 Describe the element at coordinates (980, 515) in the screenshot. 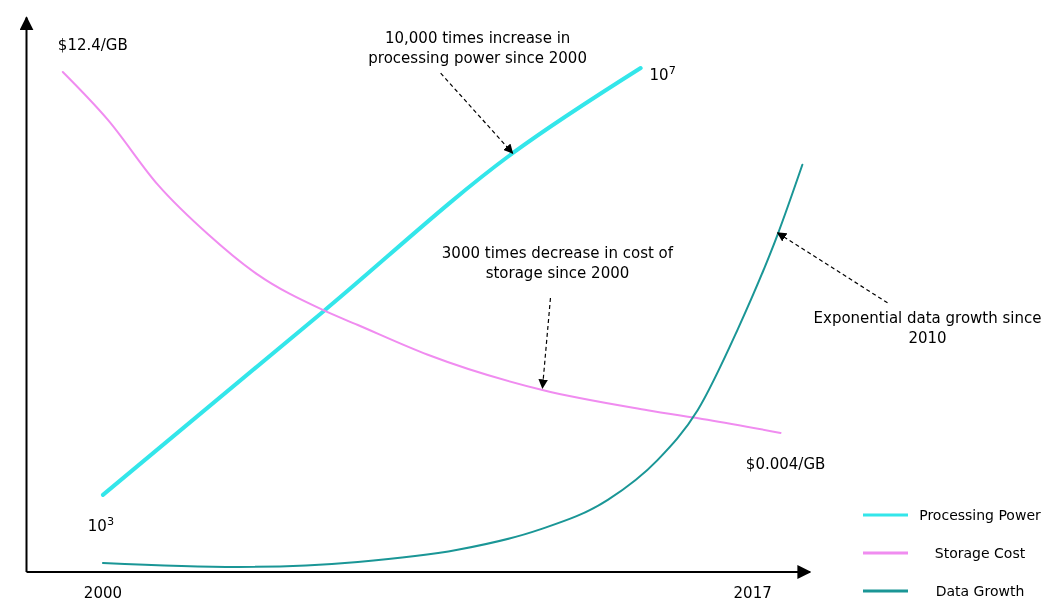

I see `legend-label: Processing Power` at that location.